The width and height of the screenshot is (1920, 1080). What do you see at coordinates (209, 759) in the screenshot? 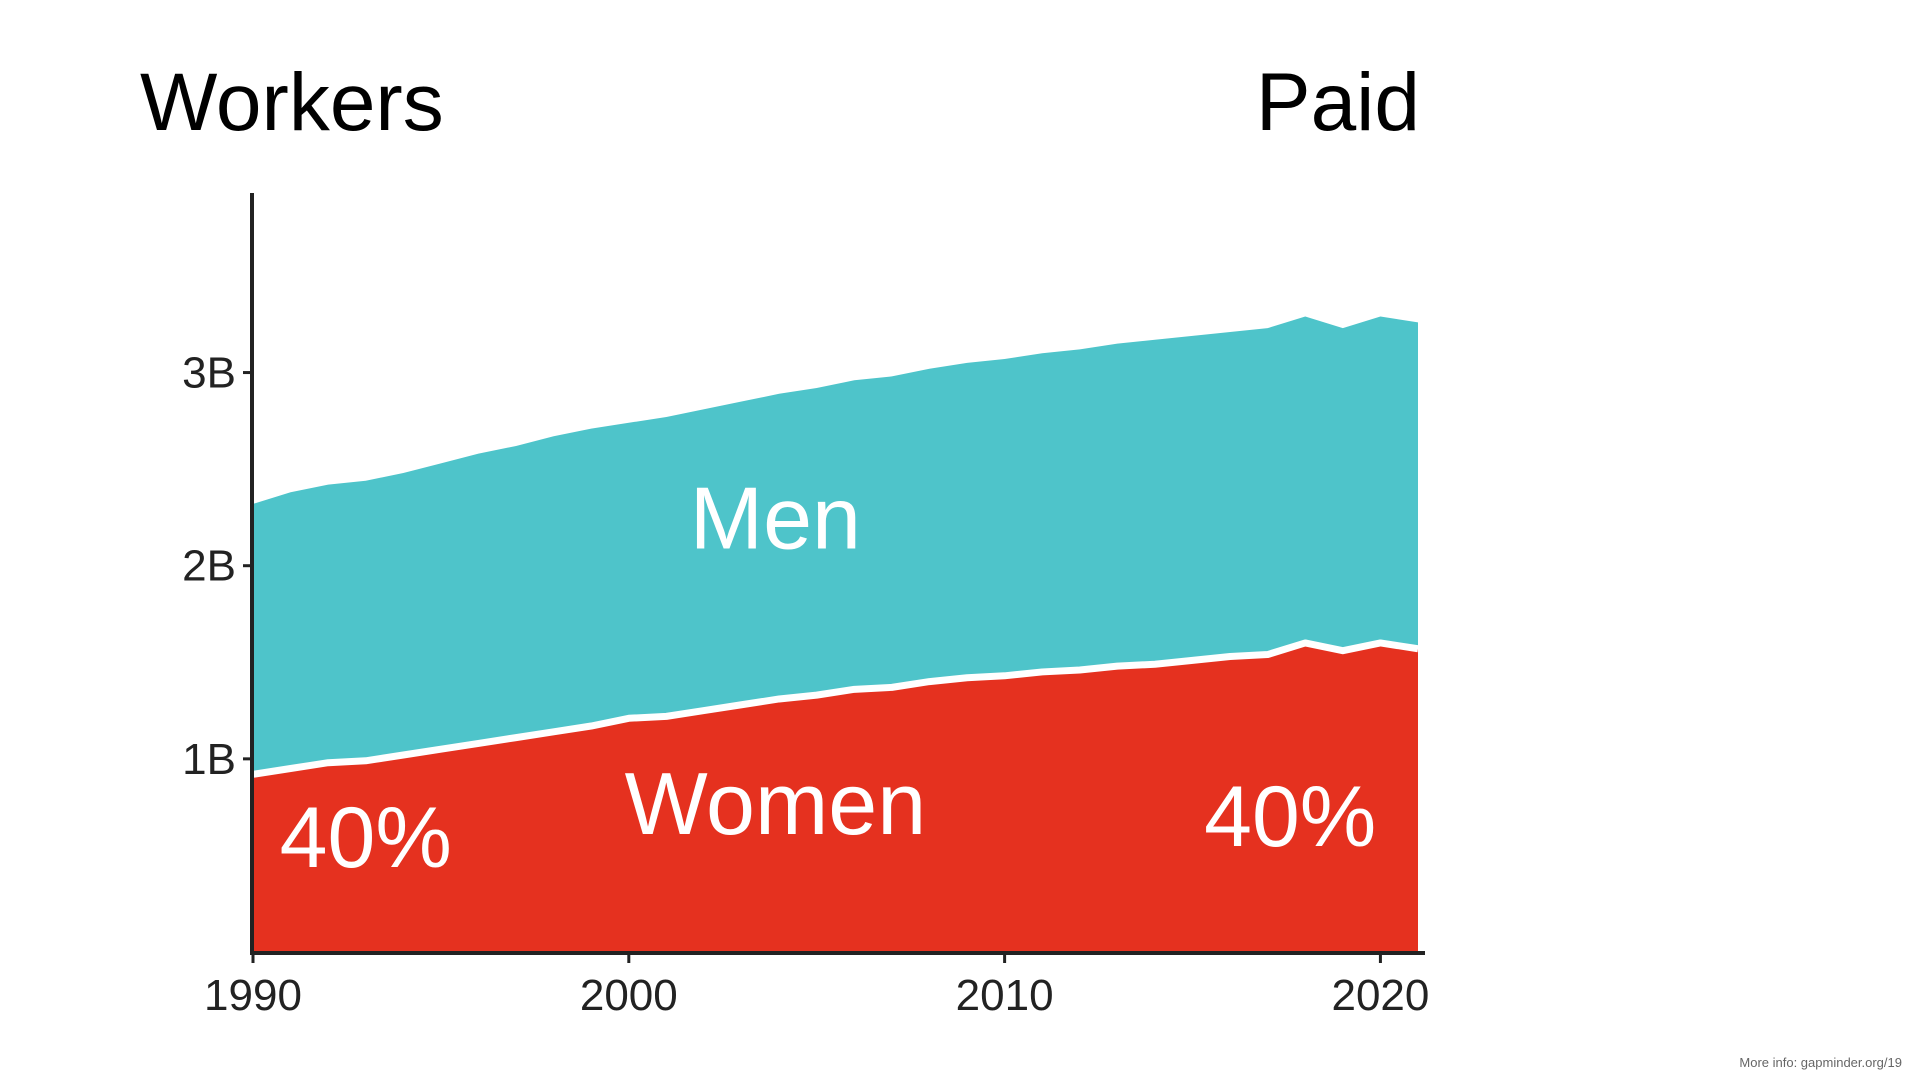
I see `y-tick-label-1B: 1B` at bounding box center [209, 759].